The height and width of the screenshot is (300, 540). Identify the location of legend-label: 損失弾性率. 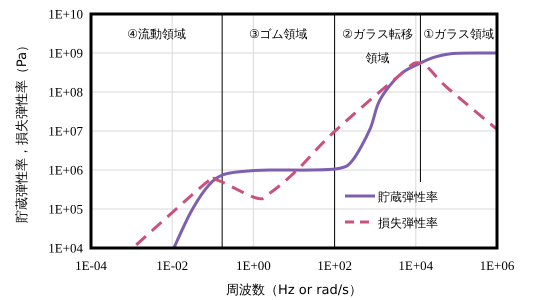
(408, 223).